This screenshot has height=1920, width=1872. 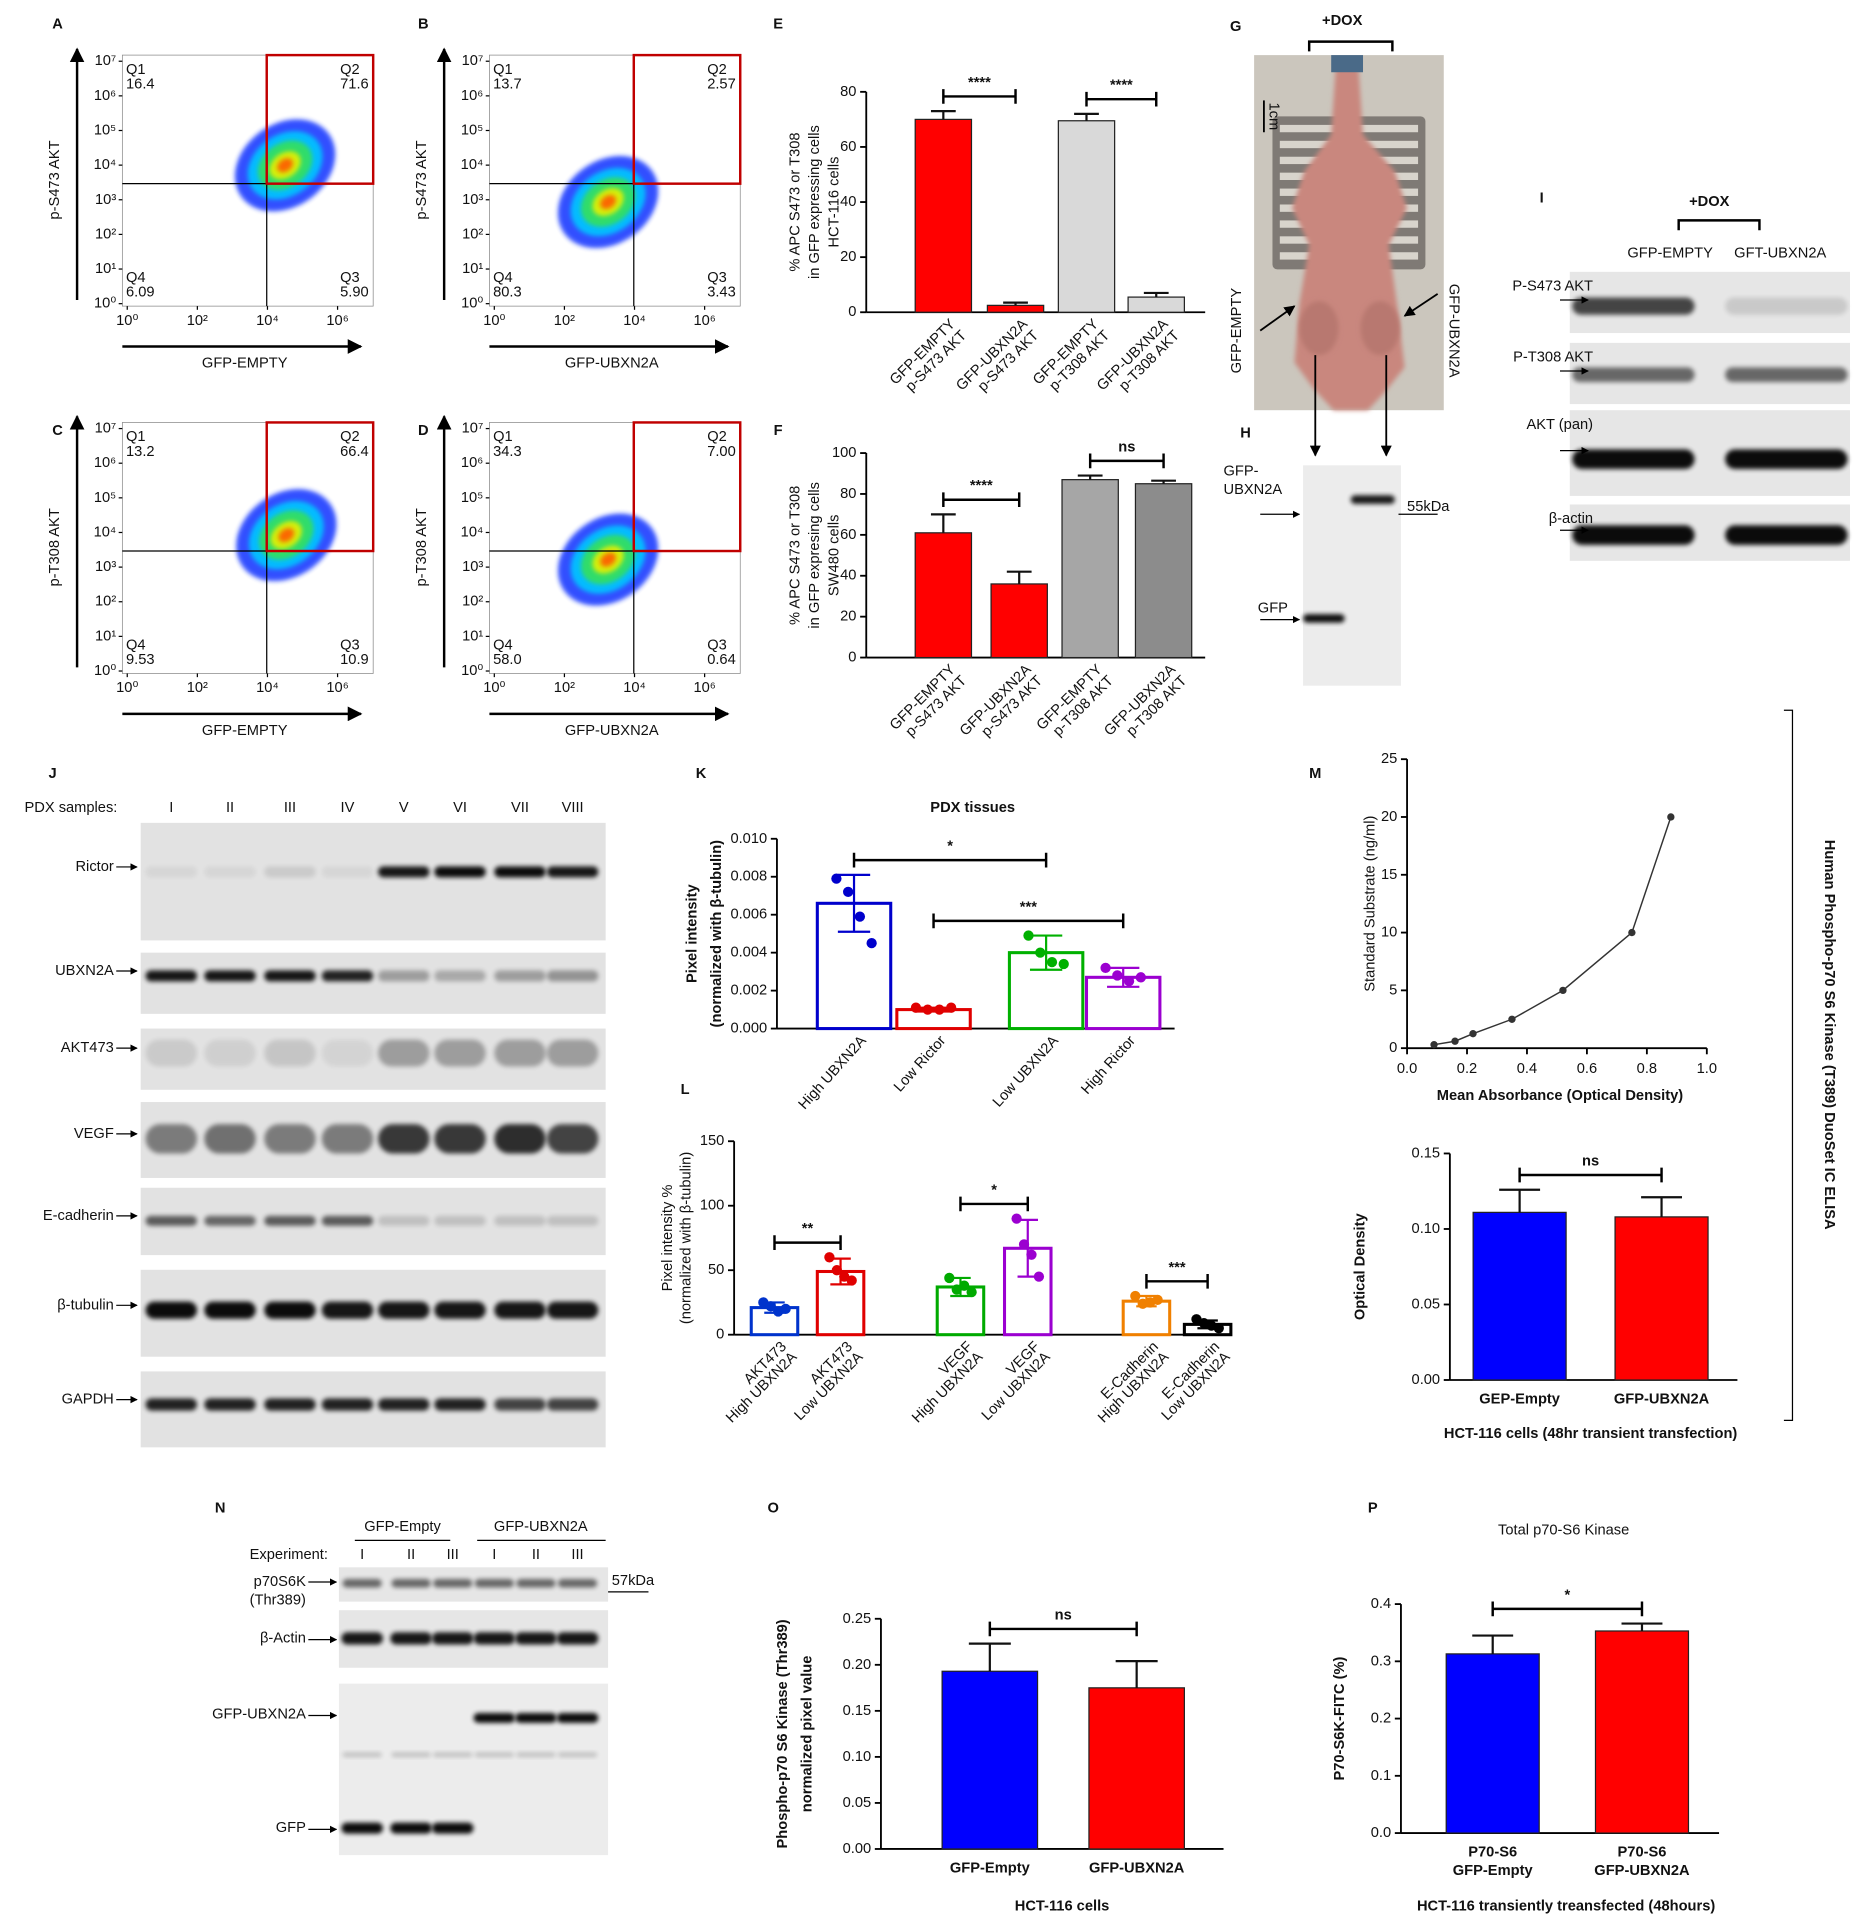 What do you see at coordinates (857, 1803) in the screenshot?
I see `y-tick-label: 0.05` at bounding box center [857, 1803].